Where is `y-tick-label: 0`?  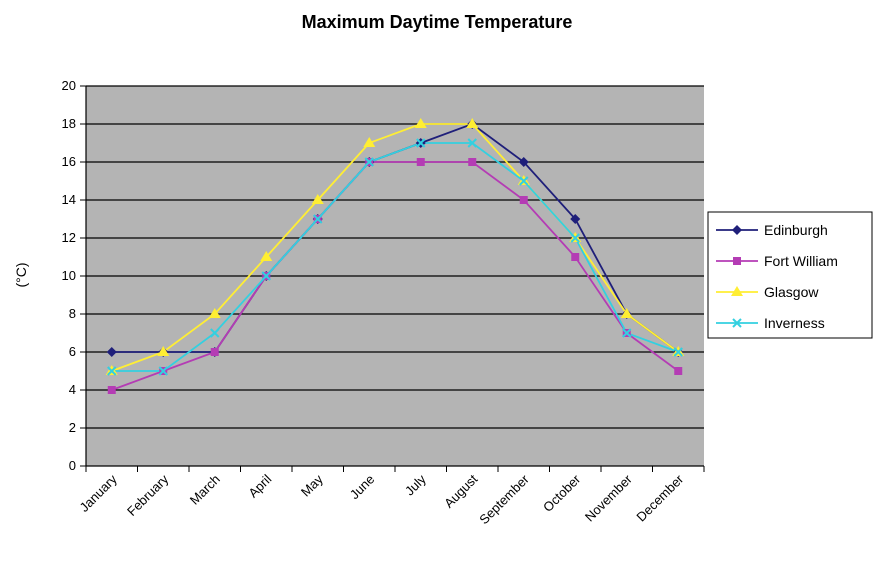 y-tick-label: 0 is located at coordinates (72, 465).